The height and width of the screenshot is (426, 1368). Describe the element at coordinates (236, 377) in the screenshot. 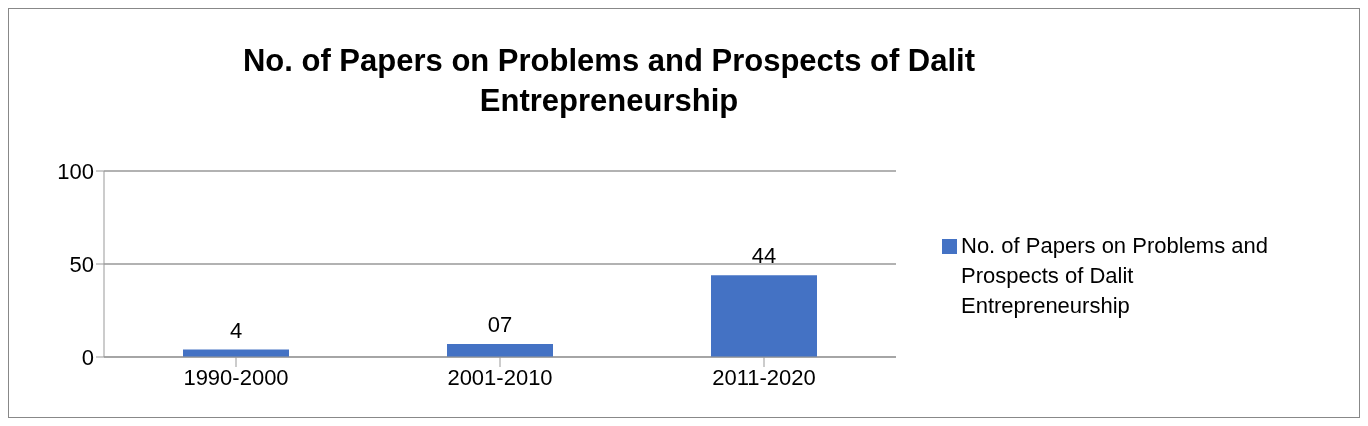

I see `x-tick-label: 1990-2000` at that location.